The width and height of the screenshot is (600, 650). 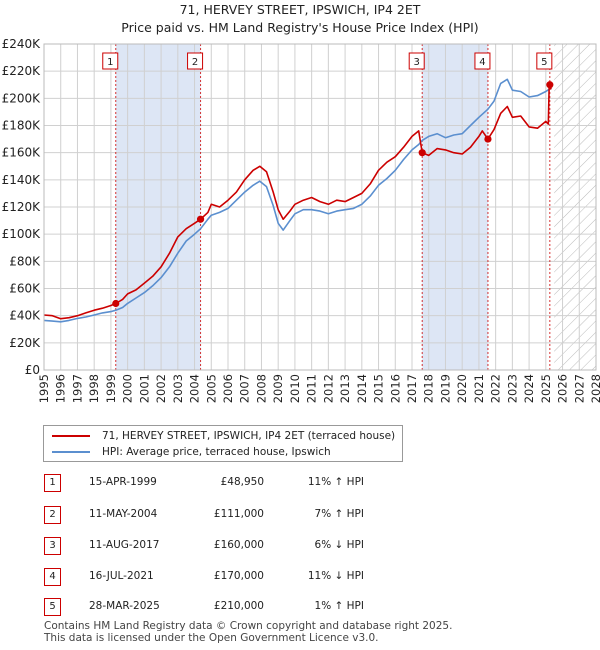 I want to click on transaction-number: 4, so click(x=52, y=577).